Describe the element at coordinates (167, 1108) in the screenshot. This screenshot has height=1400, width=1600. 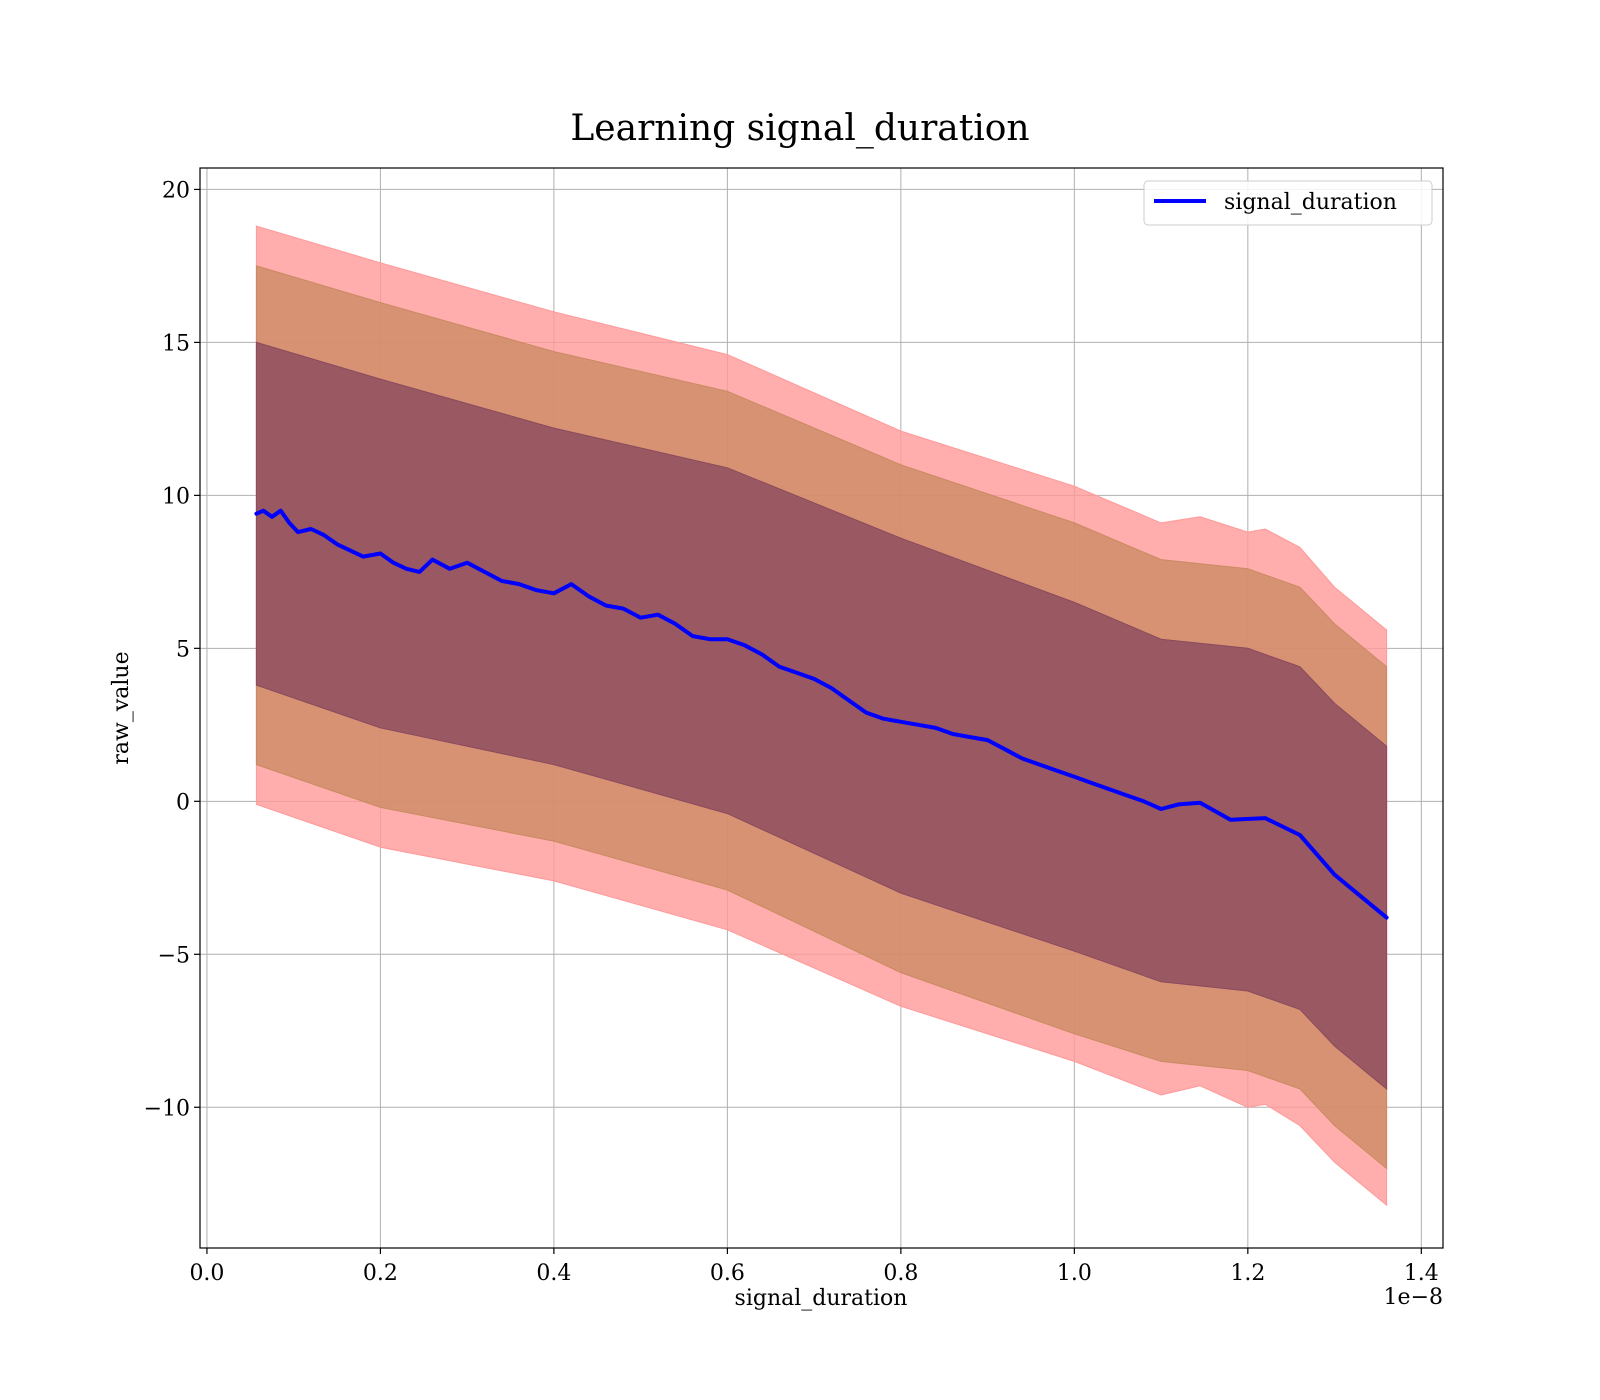
I see `y-tick-label: −10` at that location.